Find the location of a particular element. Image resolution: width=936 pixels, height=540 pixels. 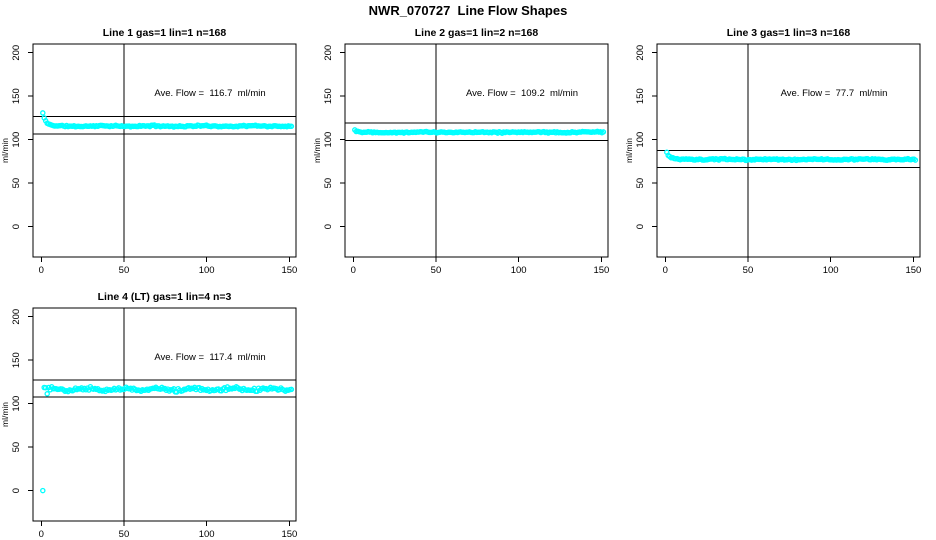

ave-flow-annotation: Ave. Flow = 109.2 ml/min is located at coordinates (522, 93).